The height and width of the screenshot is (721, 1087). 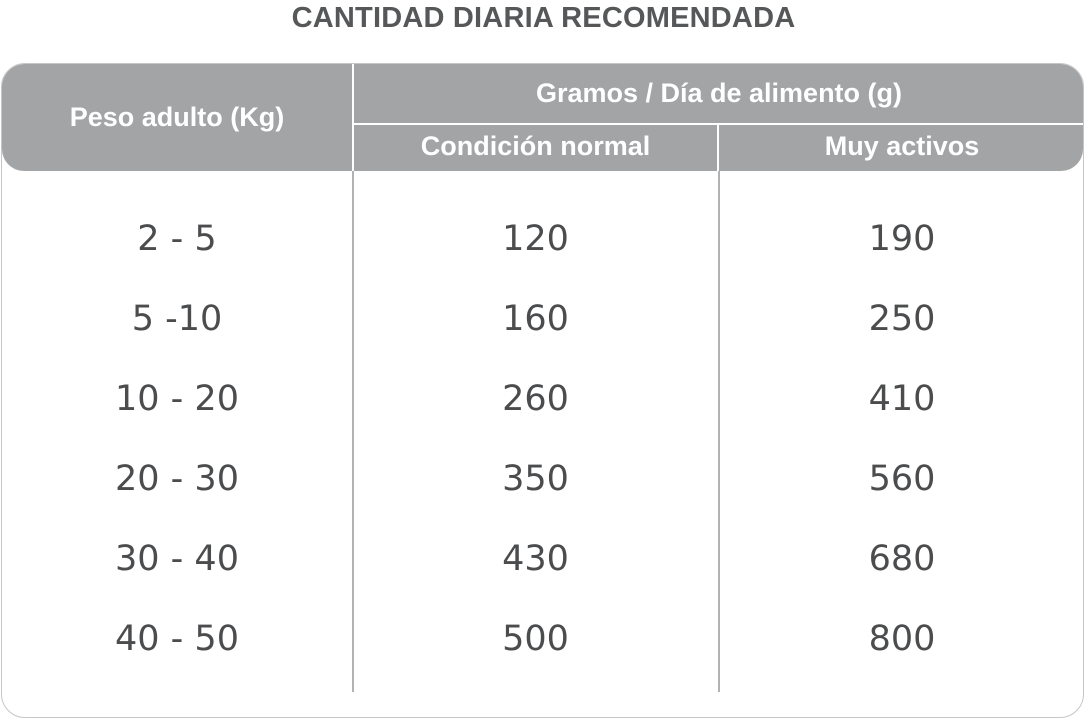 I want to click on table-row: 5 -10 160 250, so click(x=542, y=319).